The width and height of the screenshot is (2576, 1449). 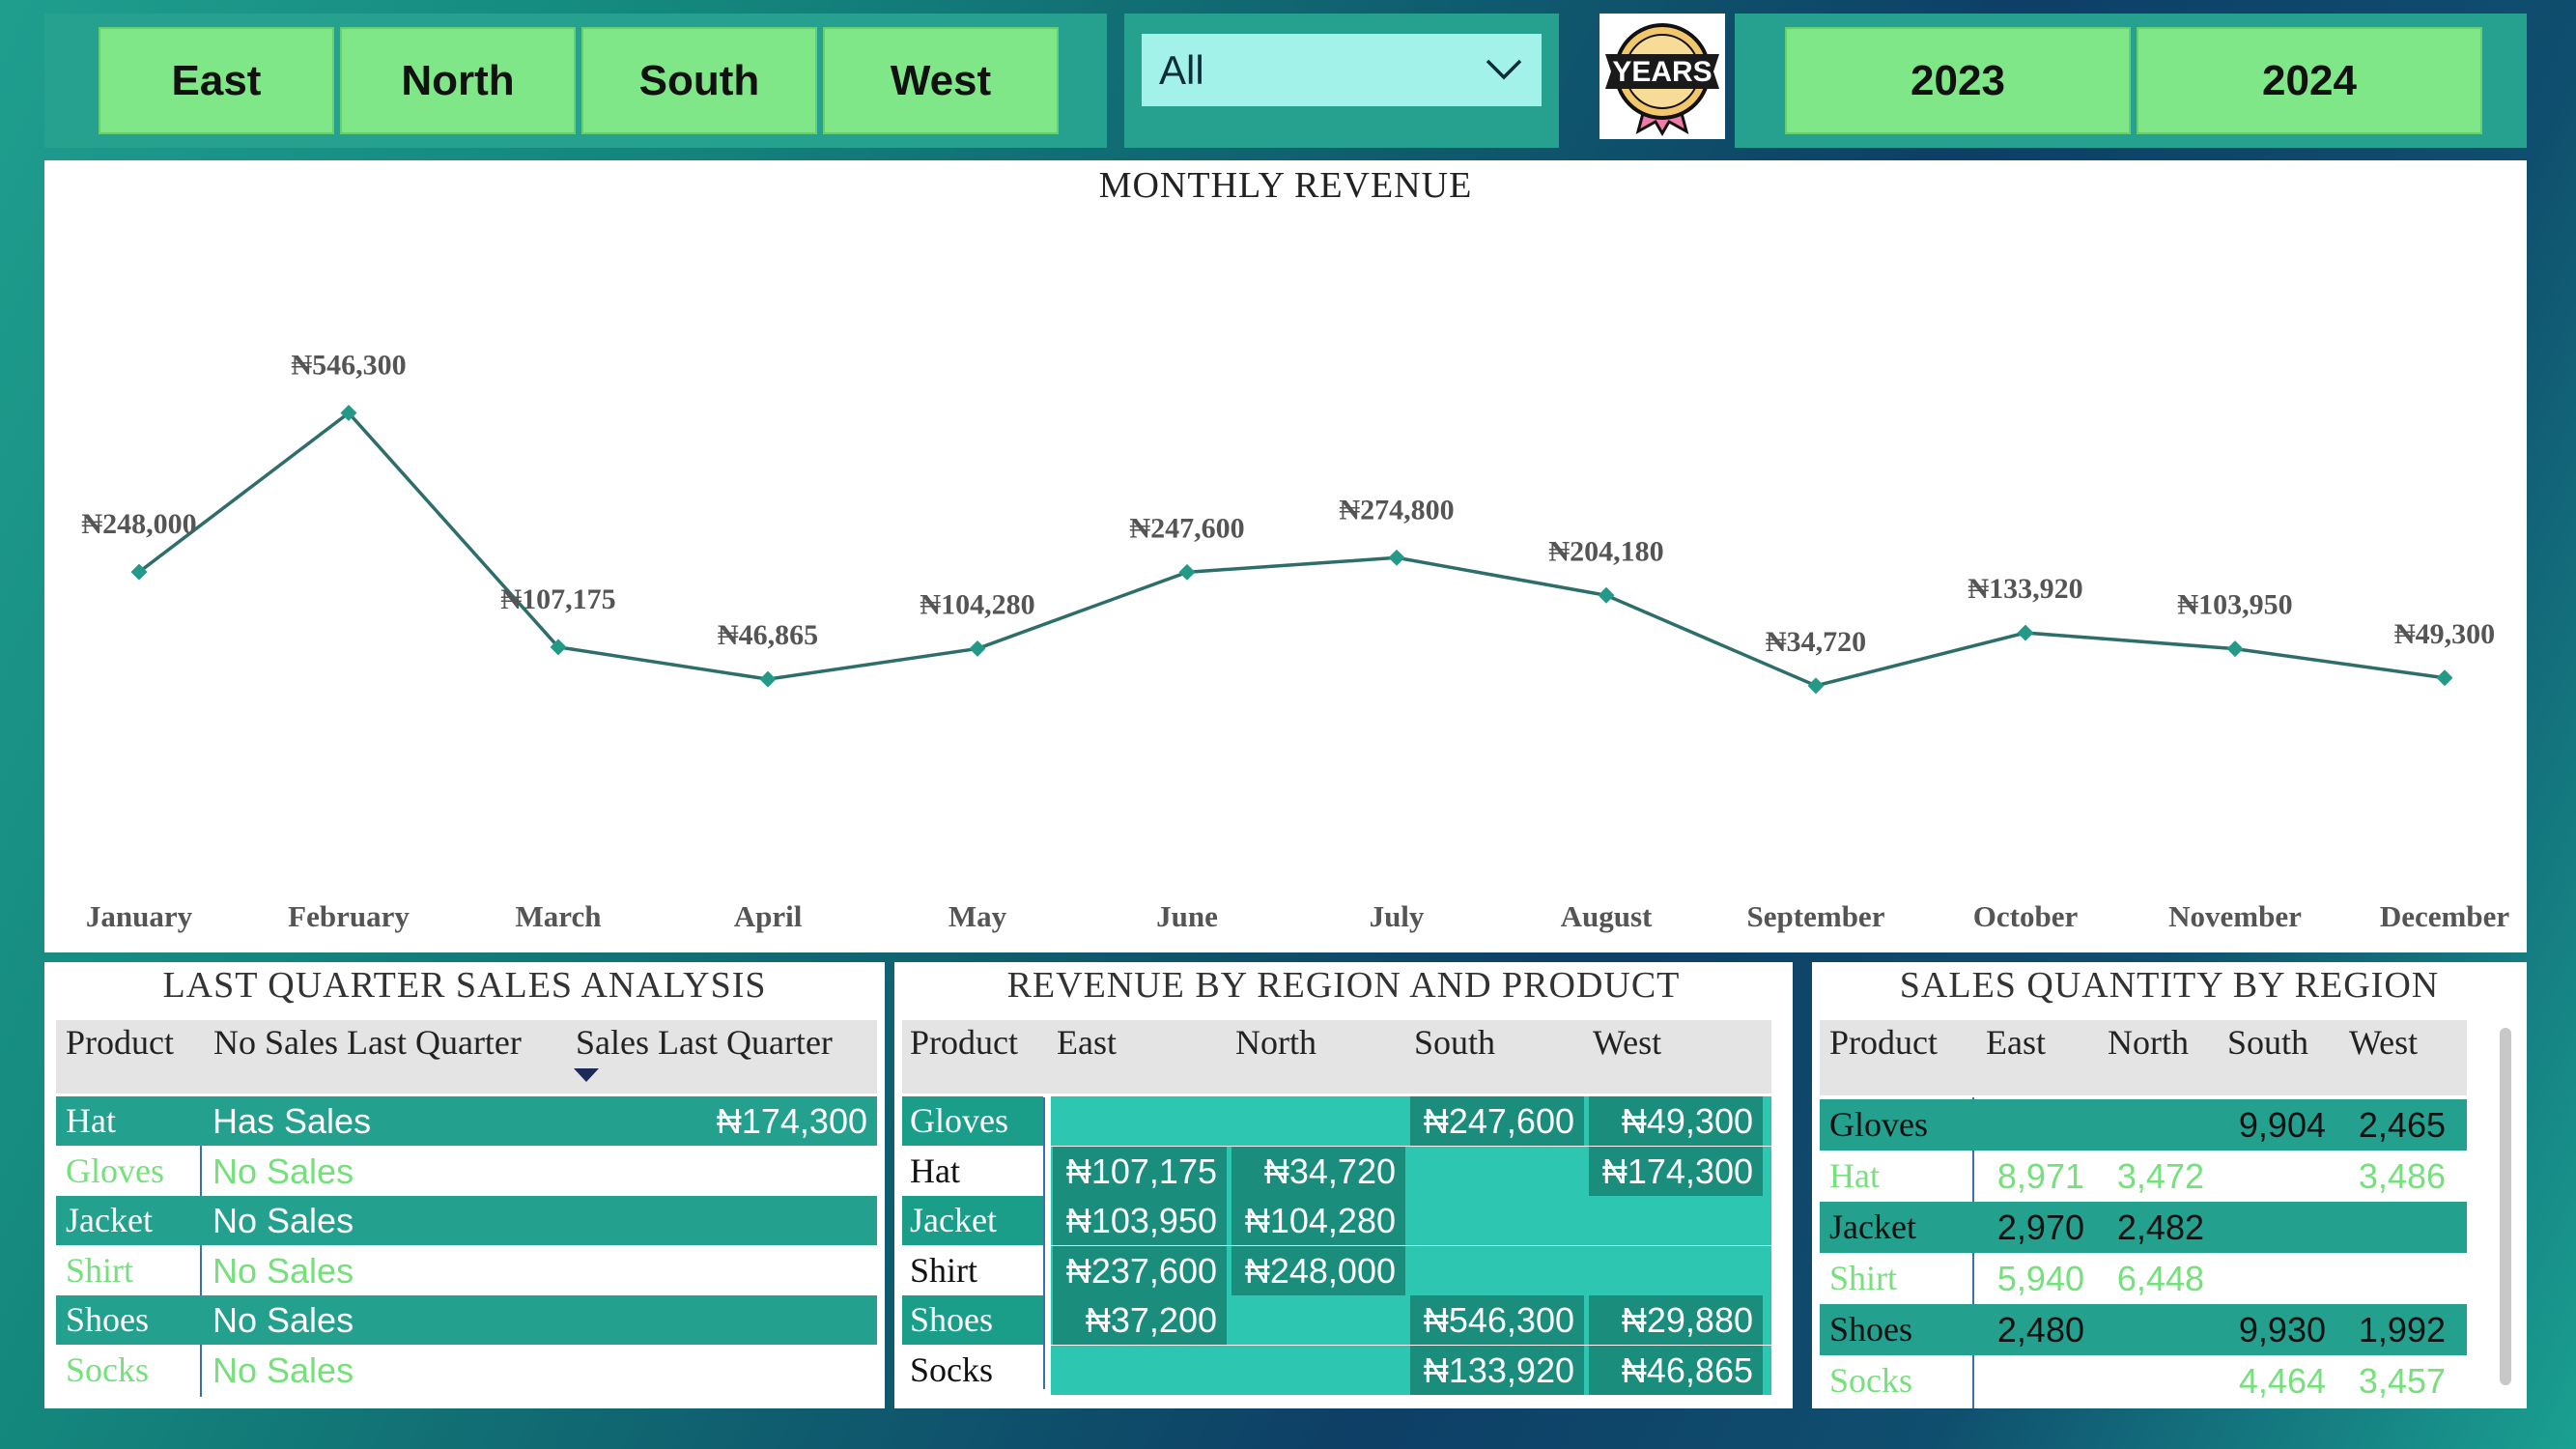 What do you see at coordinates (2309, 80) in the screenshot?
I see `year-button-2024: 2024` at bounding box center [2309, 80].